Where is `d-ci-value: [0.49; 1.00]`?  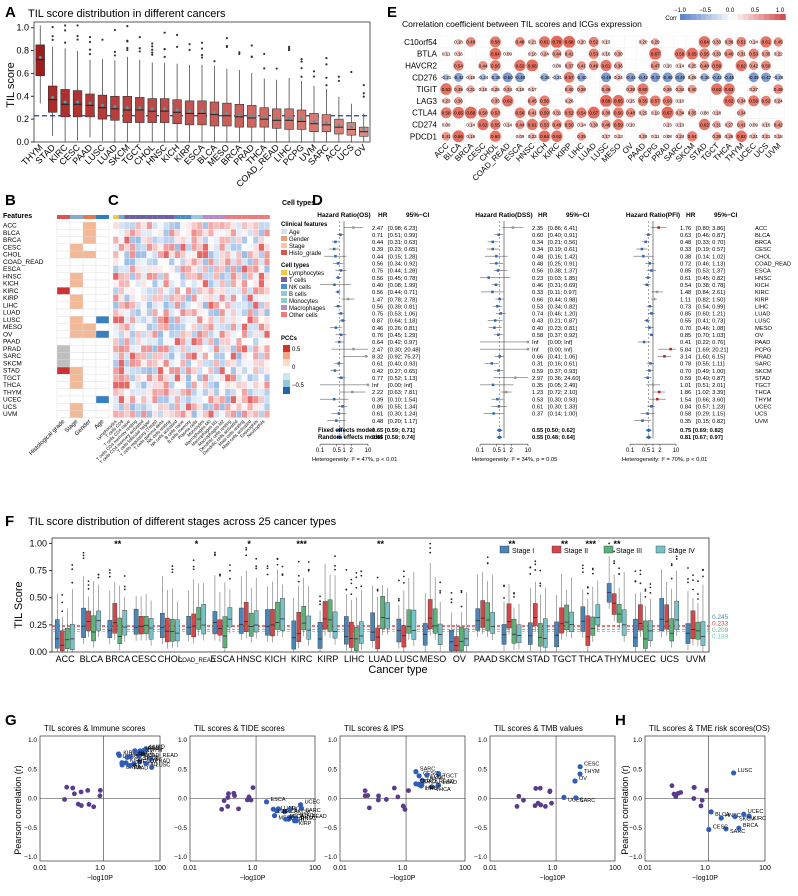
d-ci-value: [0.49; 1.00] is located at coordinates (710, 372).